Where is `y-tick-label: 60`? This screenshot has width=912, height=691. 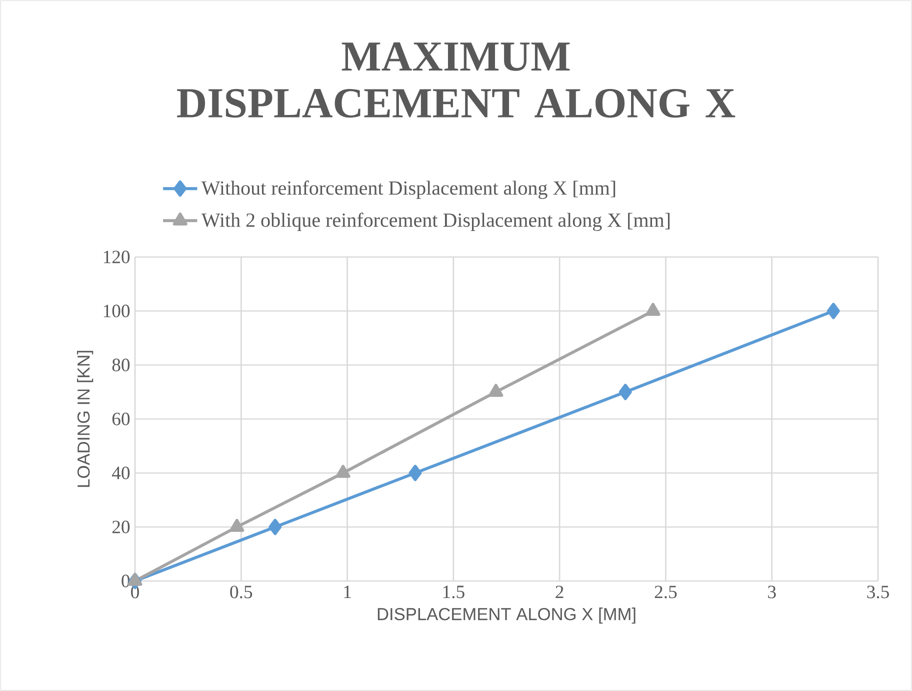
y-tick-label: 60 is located at coordinates (121, 419).